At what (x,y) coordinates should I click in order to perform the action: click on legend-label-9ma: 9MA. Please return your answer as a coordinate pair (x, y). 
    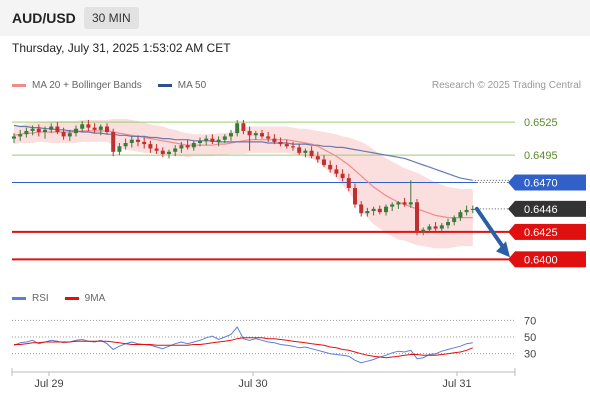
    Looking at the image, I should click on (95, 298).